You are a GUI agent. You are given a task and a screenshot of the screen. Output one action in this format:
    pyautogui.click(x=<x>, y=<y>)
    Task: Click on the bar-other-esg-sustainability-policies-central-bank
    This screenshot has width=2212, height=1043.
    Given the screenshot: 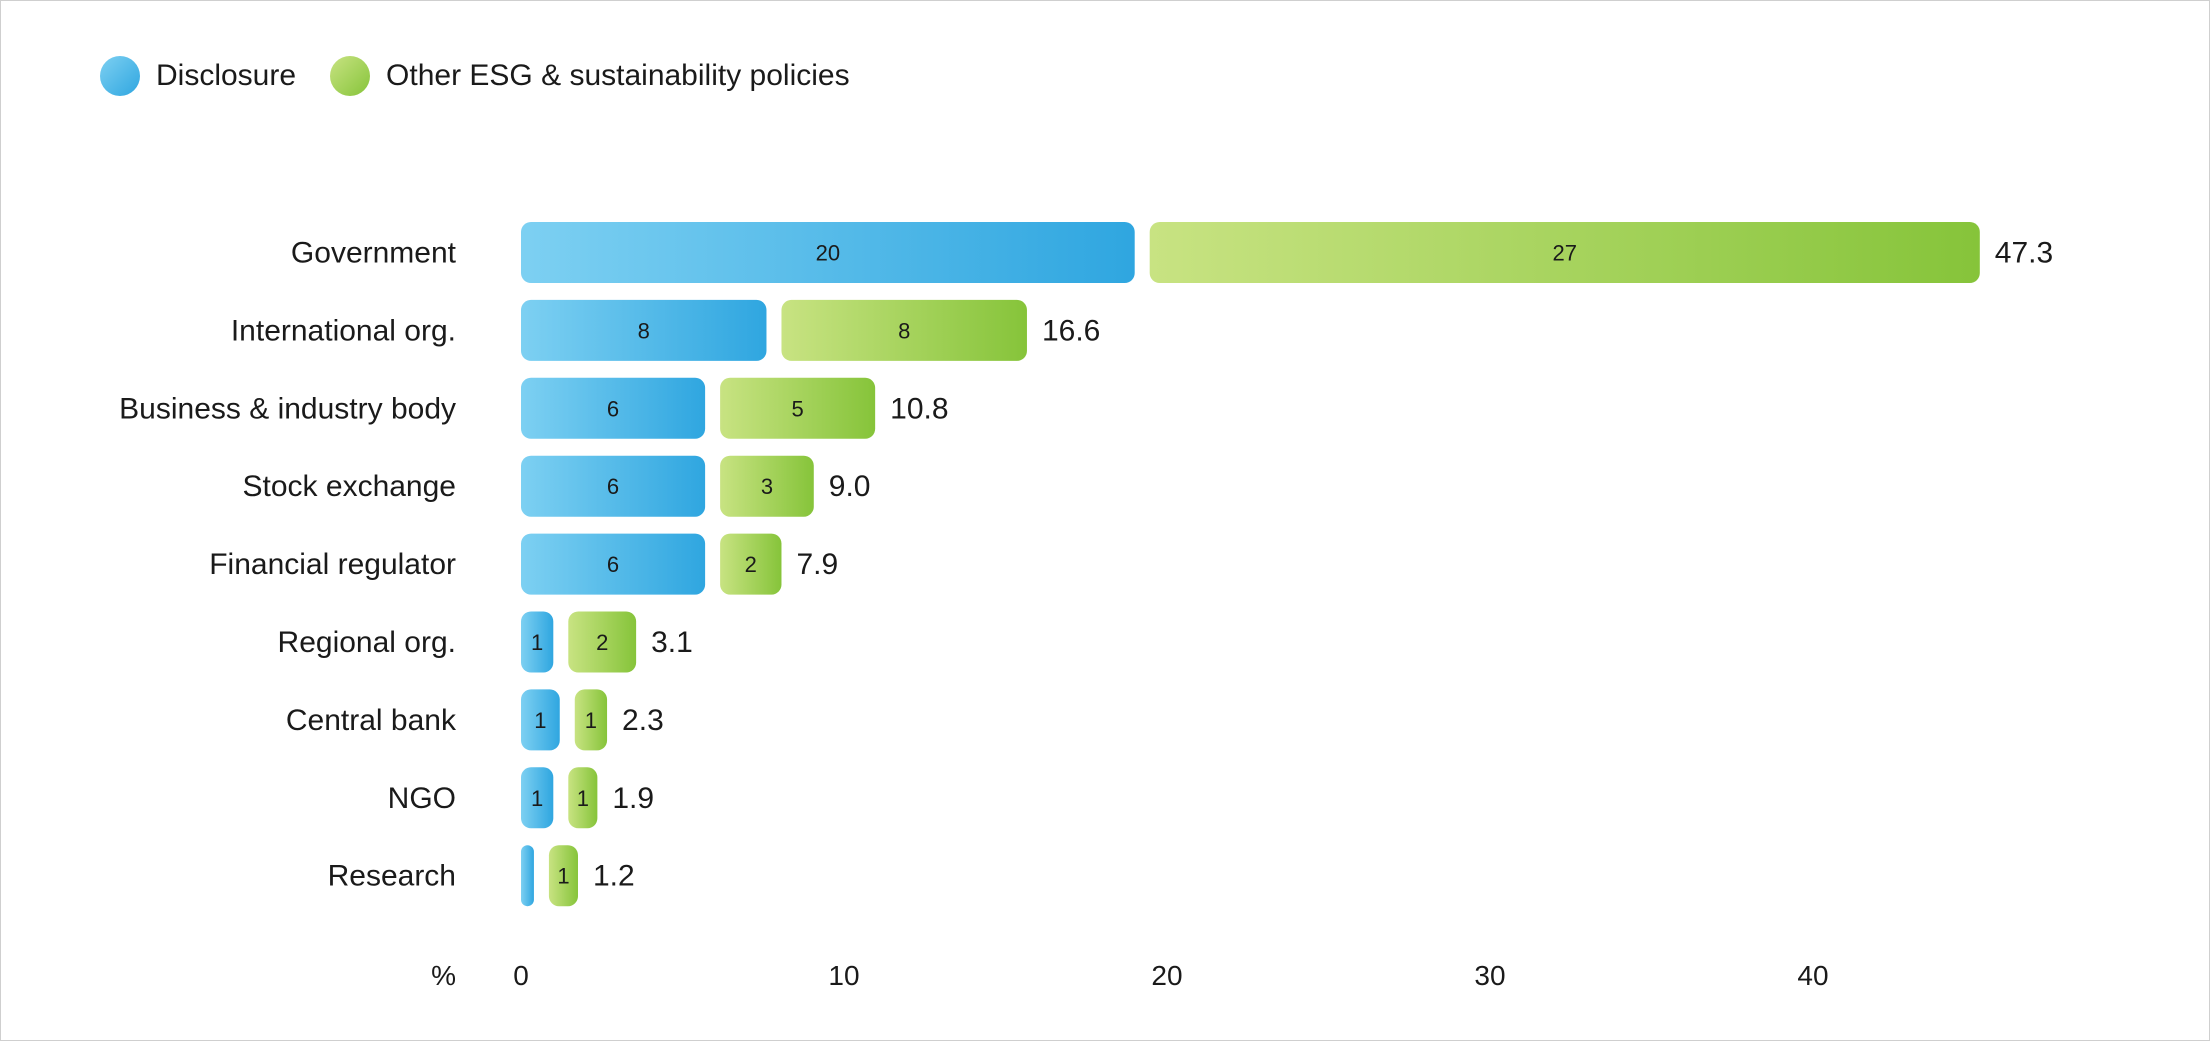 What is the action you would take?
    pyautogui.click(x=591, y=720)
    